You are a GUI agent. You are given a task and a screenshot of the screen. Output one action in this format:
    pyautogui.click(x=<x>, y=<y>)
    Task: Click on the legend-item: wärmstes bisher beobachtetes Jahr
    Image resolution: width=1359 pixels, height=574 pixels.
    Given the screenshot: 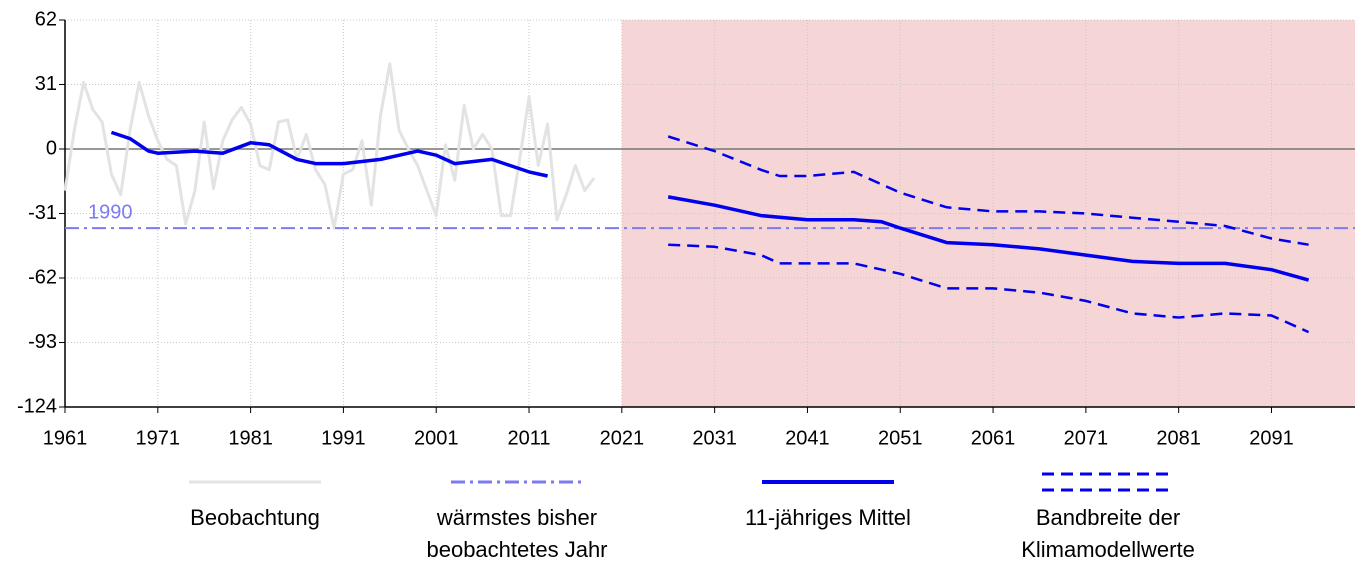 What is the action you would take?
    pyautogui.click(x=517, y=518)
    